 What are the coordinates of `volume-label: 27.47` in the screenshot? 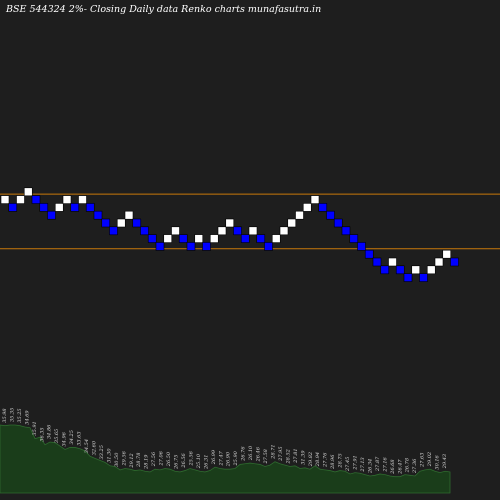 It's located at (221, 458).